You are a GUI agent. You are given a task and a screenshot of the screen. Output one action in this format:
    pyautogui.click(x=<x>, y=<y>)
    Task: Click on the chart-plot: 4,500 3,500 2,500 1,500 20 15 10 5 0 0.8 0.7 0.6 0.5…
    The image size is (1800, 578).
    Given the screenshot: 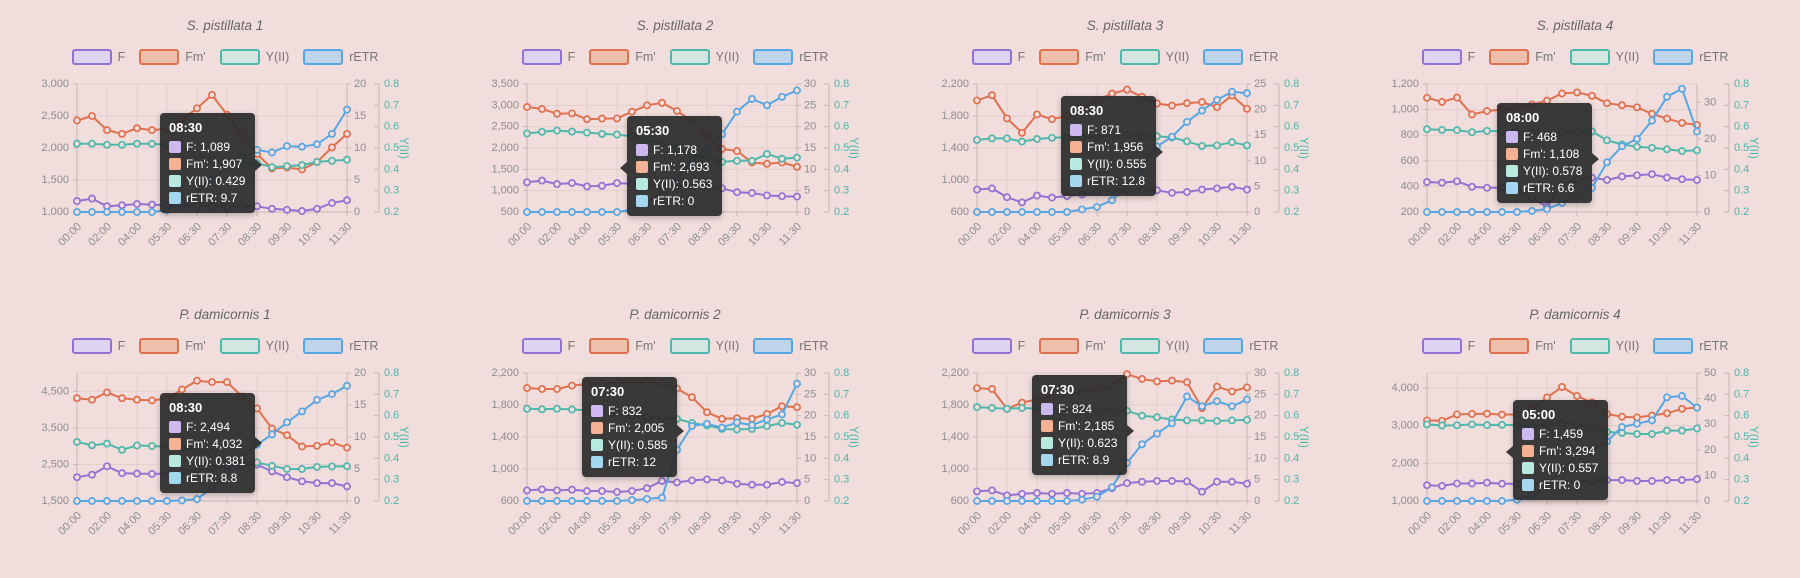 What is the action you would take?
    pyautogui.click(x=225, y=433)
    